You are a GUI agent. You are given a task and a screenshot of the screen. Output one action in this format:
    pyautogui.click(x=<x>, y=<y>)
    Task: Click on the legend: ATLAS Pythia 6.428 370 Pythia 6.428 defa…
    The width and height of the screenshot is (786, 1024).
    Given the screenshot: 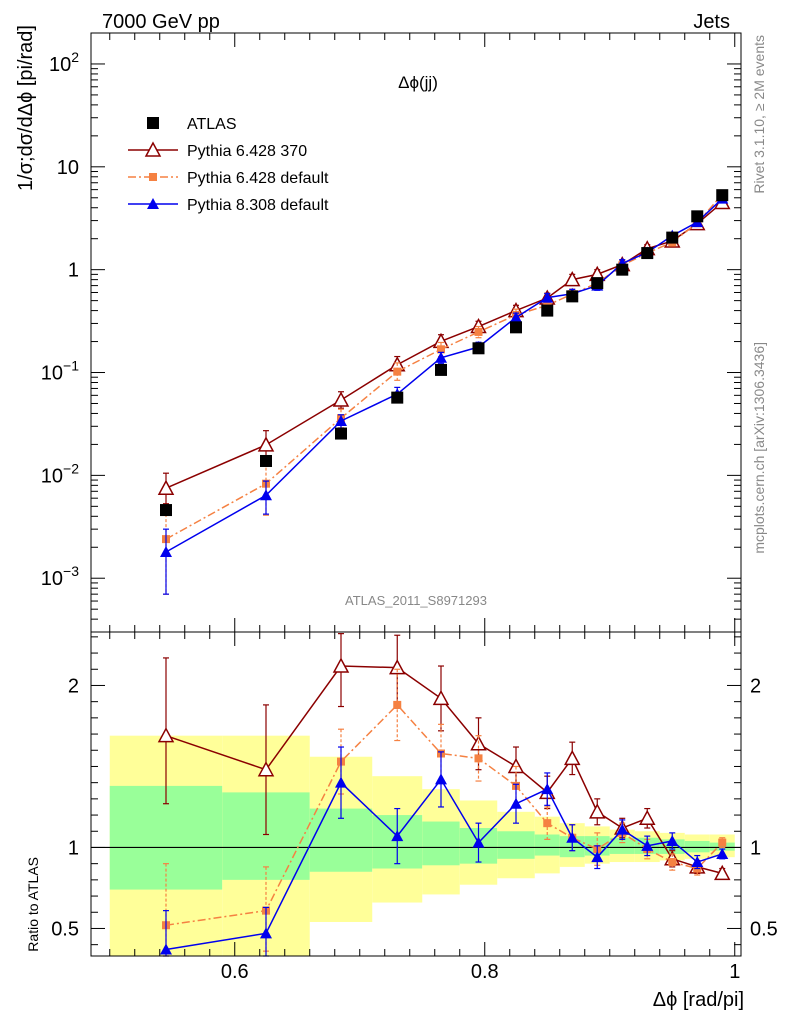 What is the action you would take?
    pyautogui.click(x=228, y=165)
    